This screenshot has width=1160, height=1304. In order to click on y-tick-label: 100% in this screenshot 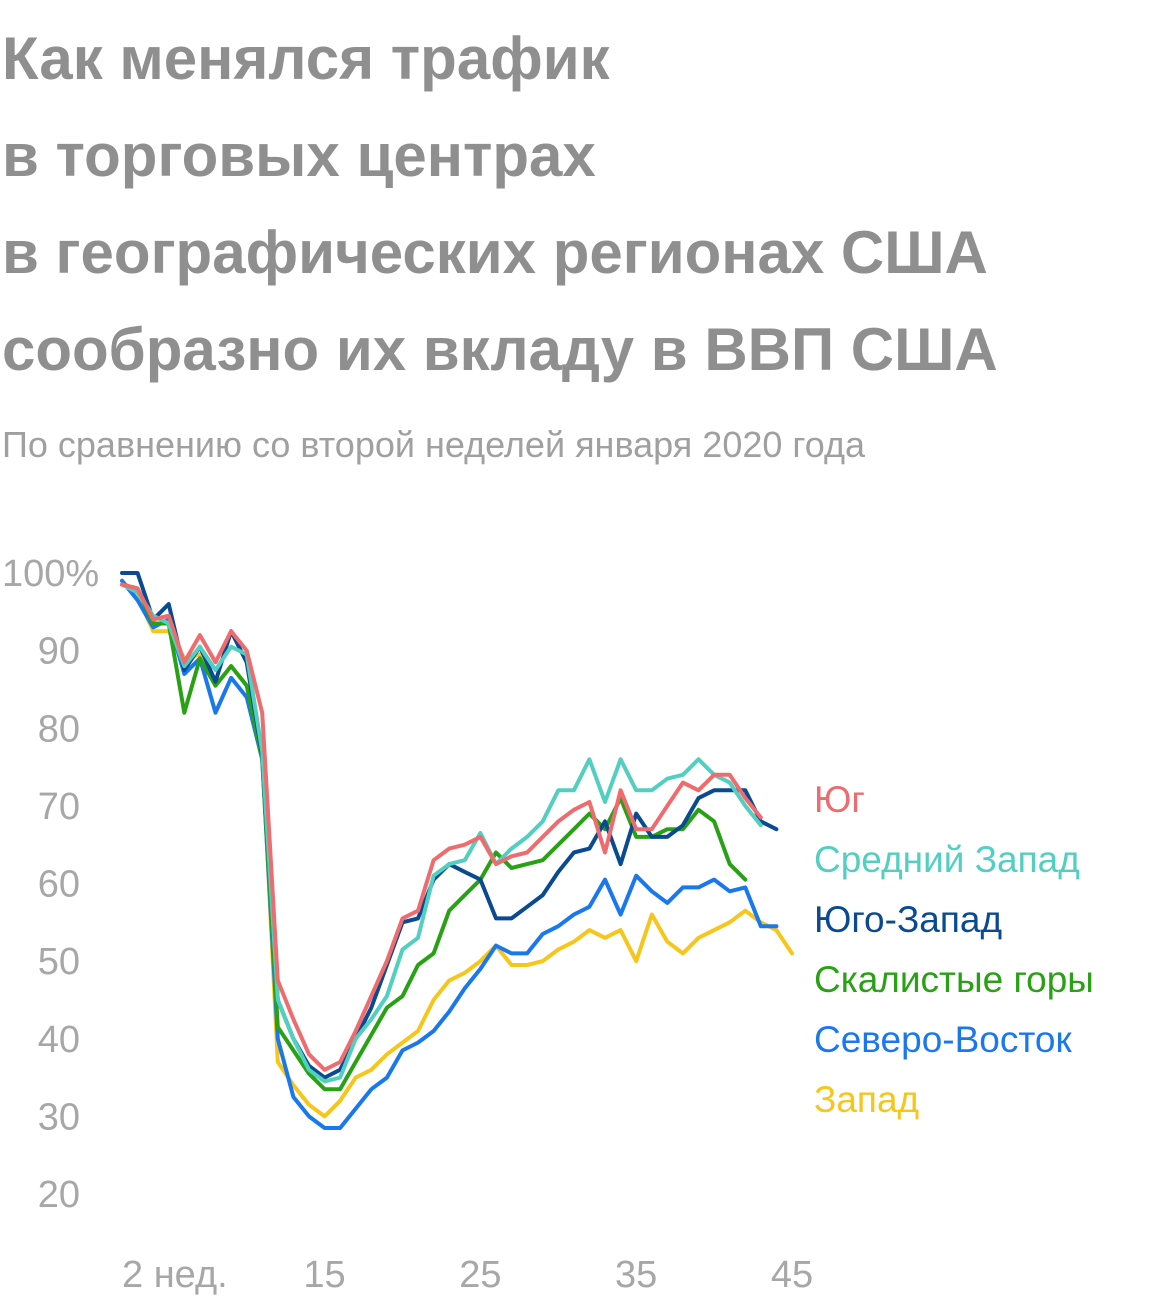, I will do `click(50, 574)`.